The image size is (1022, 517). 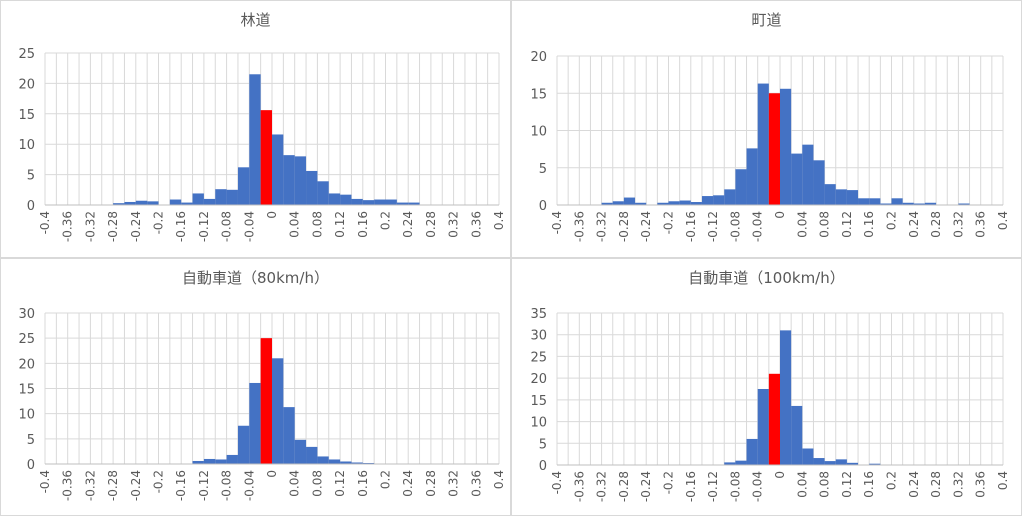 I want to click on x-tick-label: 0, so click(x=272, y=215).